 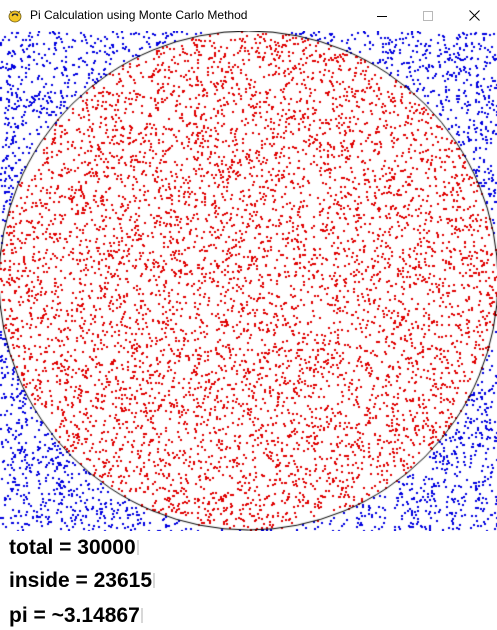 I want to click on inside-count-text: inside = 23615, so click(x=81, y=580).